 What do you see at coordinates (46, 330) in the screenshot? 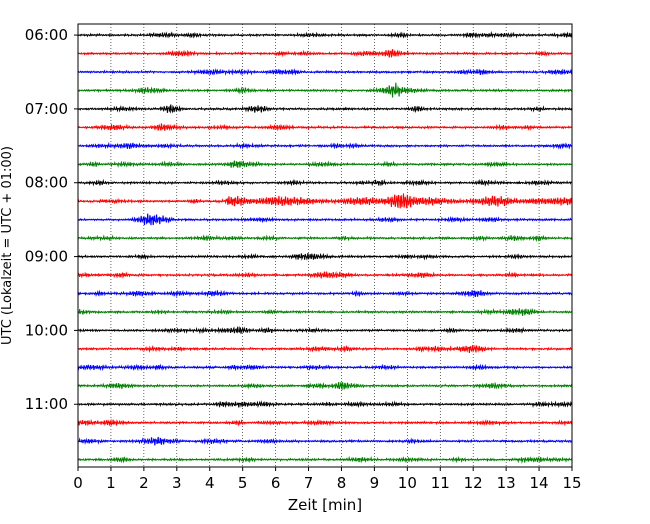
I see `y-tick-label: 10:00` at bounding box center [46, 330].